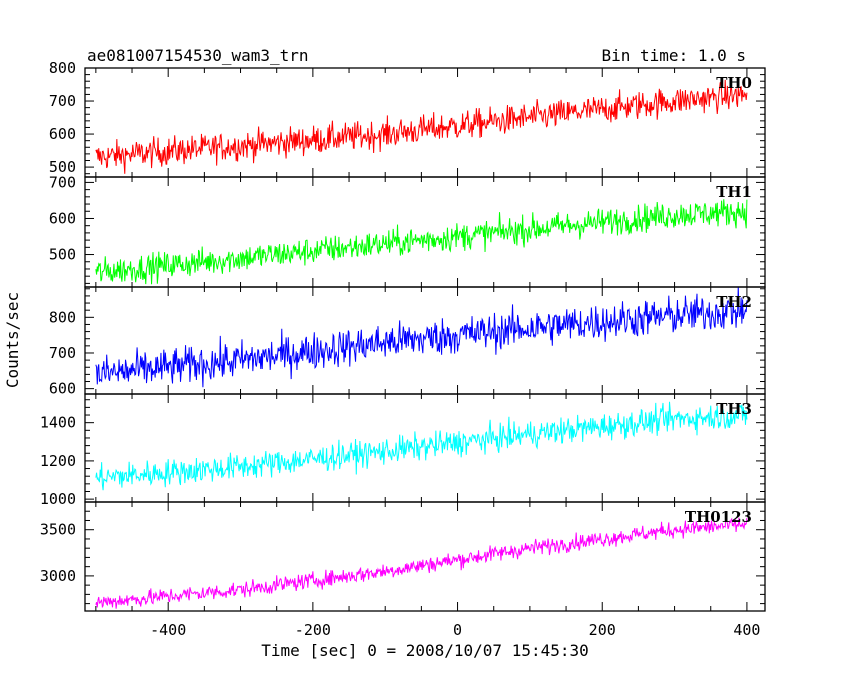  What do you see at coordinates (421, 242) in the screenshot?
I see `series-line-th1` at bounding box center [421, 242].